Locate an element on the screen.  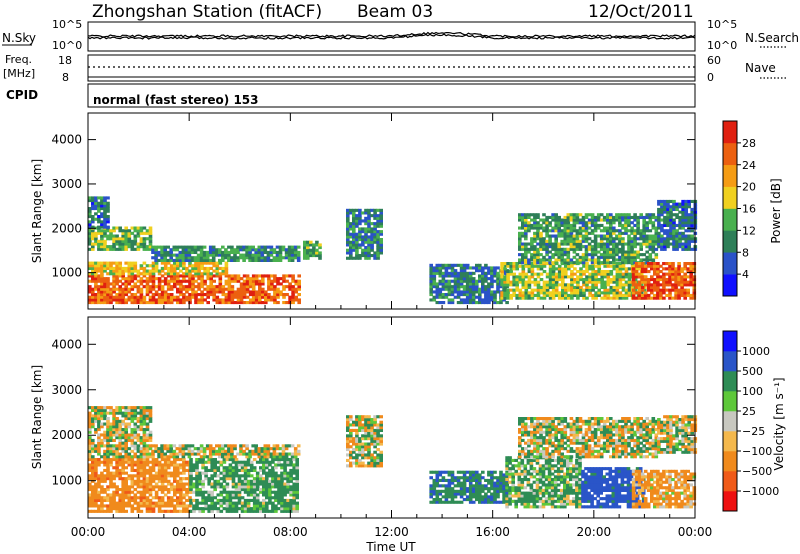
nsearch-trace is located at coordinates (391, 36).